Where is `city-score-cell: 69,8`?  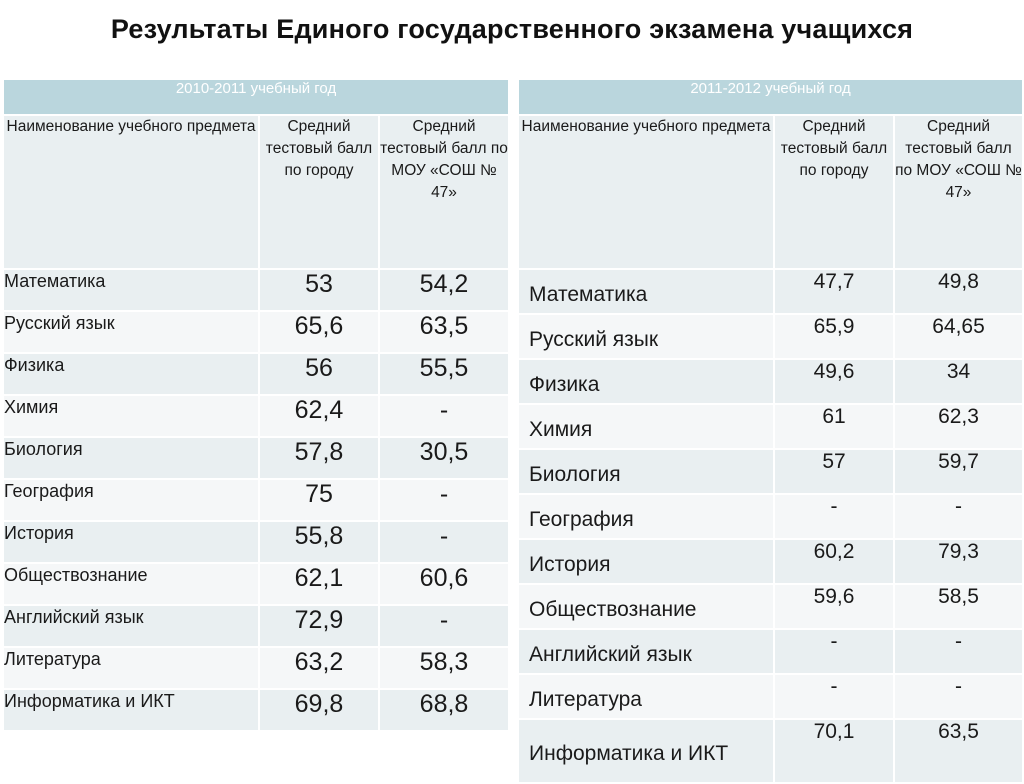 city-score-cell: 69,8 is located at coordinates (319, 710).